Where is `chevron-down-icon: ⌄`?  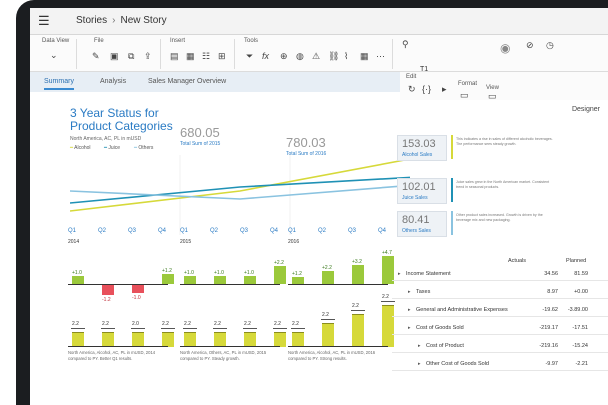
chevron-down-icon: ⌄ is located at coordinates (54, 55).